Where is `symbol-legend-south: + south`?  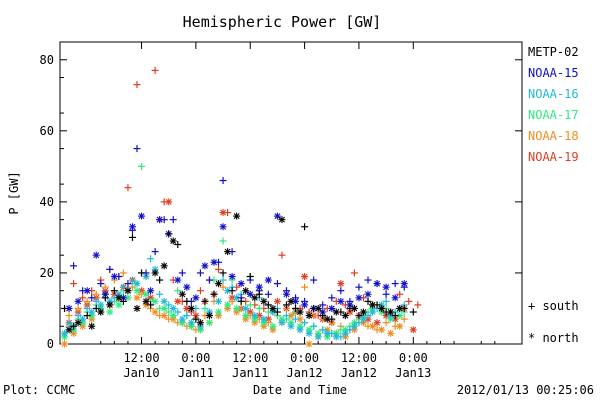
symbol-legend-south: + south is located at coordinates (553, 306).